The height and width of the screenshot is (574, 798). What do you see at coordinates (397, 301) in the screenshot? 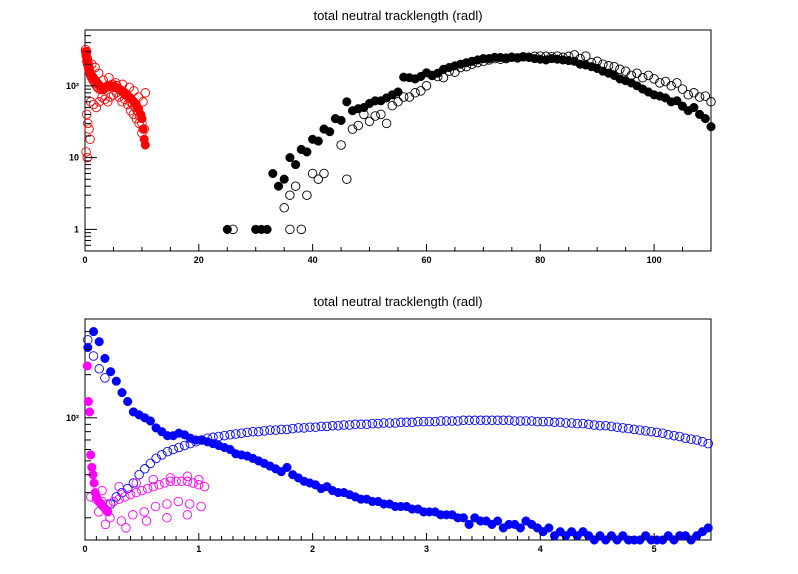
I see `bottom-chart-title: total neutral tracklength (radl)` at bounding box center [397, 301].